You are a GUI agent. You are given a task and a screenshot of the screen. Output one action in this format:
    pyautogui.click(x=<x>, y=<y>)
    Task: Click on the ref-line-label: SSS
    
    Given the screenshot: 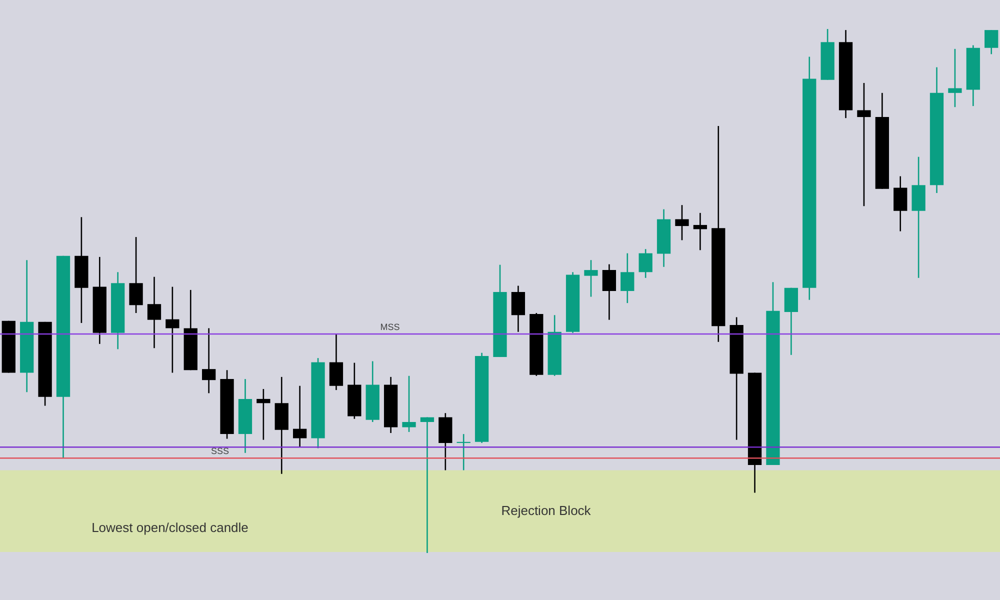 What is the action you would take?
    pyautogui.click(x=220, y=451)
    